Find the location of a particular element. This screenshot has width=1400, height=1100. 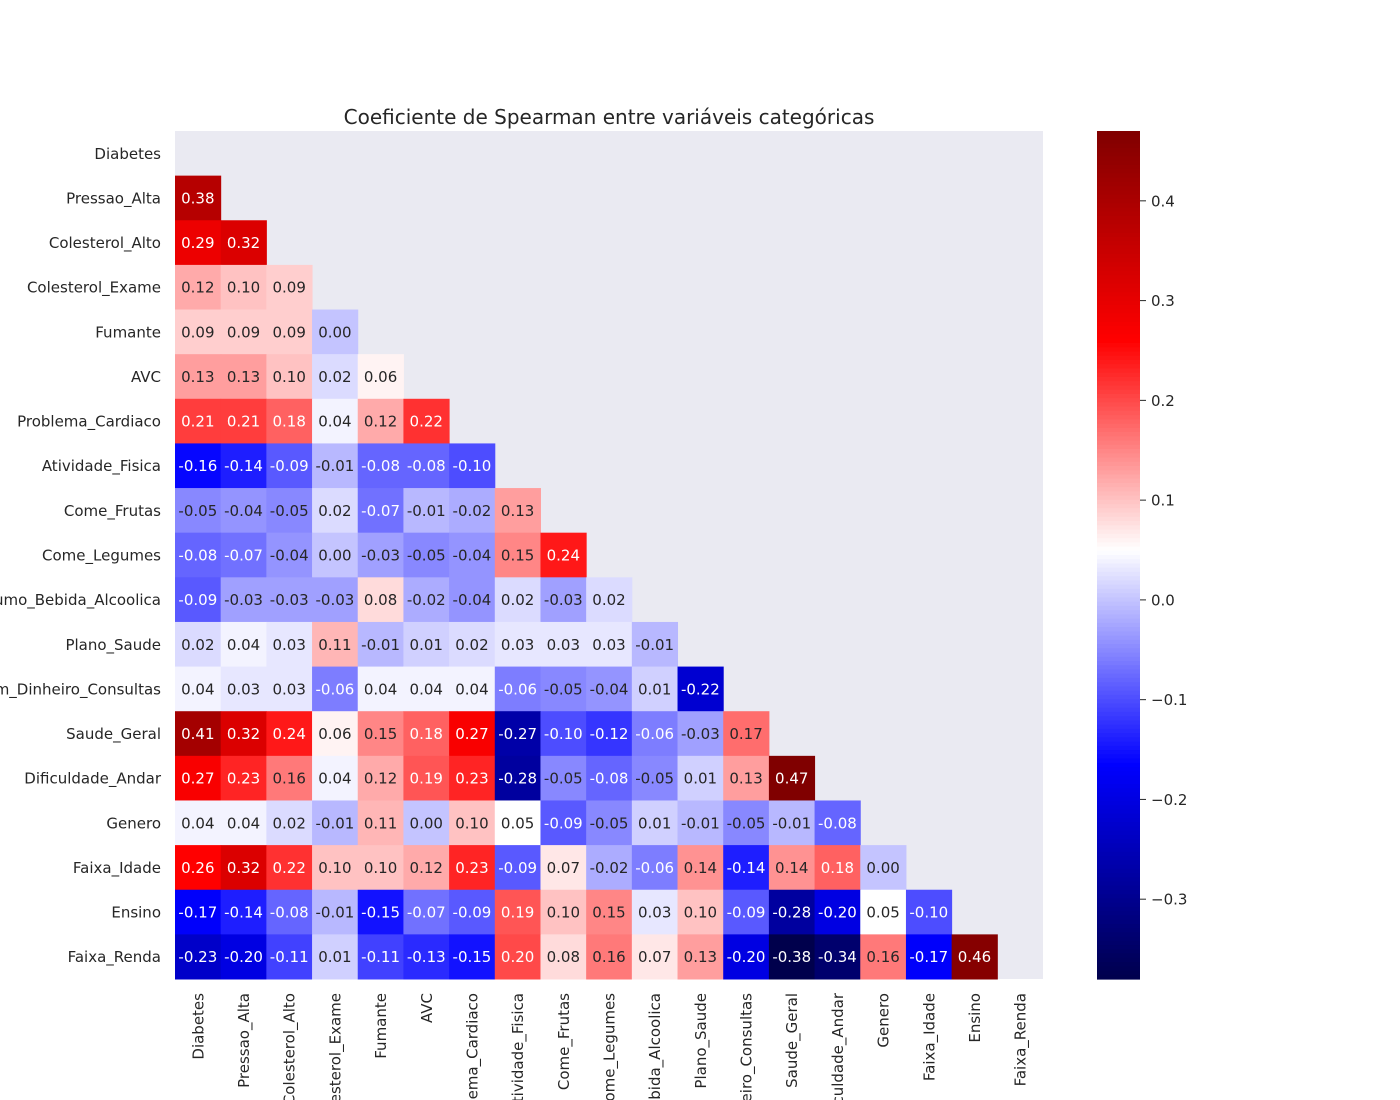

cell-value-label: -0.03 is located at coordinates (289, 600).